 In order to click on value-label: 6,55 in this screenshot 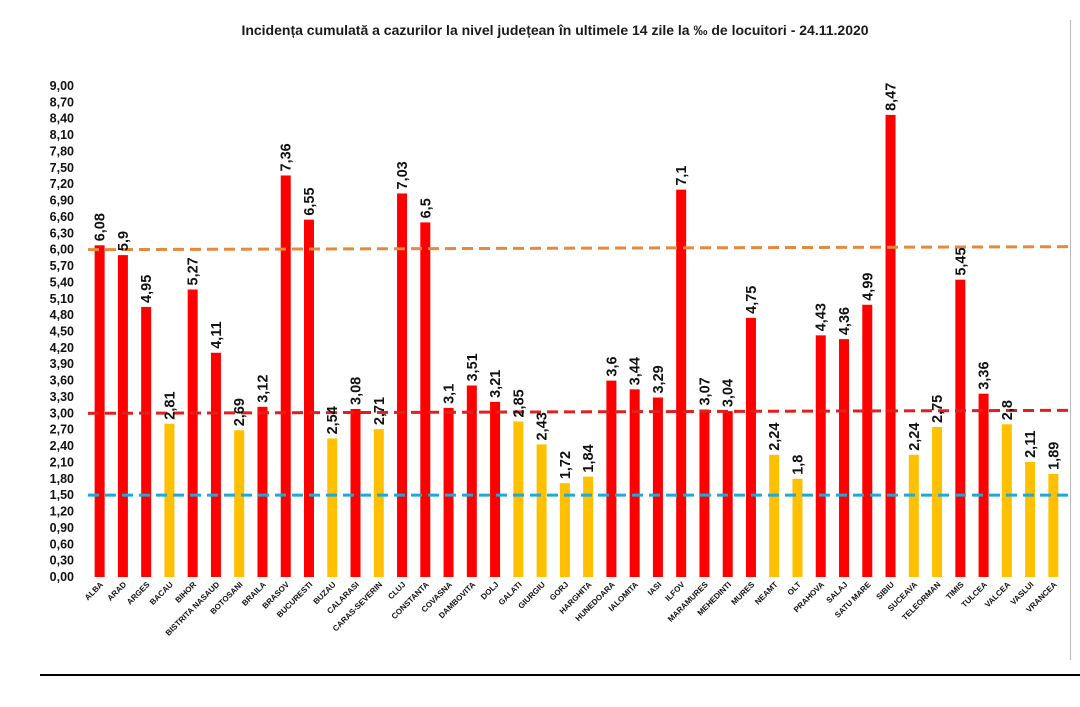, I will do `click(310, 201)`.